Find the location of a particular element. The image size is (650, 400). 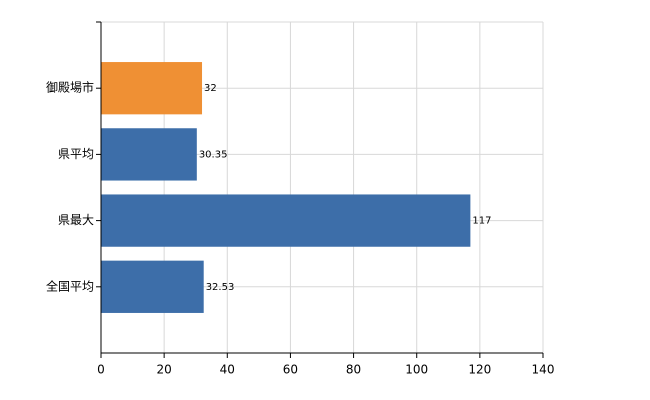

data-label: 30.35 is located at coordinates (213, 154).